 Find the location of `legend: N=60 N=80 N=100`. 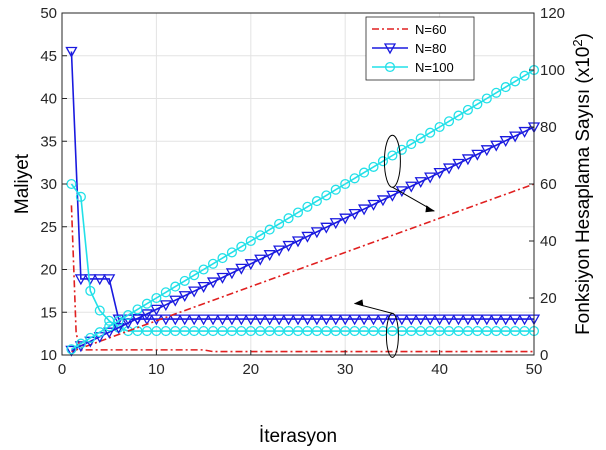

legend: N=60 N=80 N=100 is located at coordinates (420, 48).